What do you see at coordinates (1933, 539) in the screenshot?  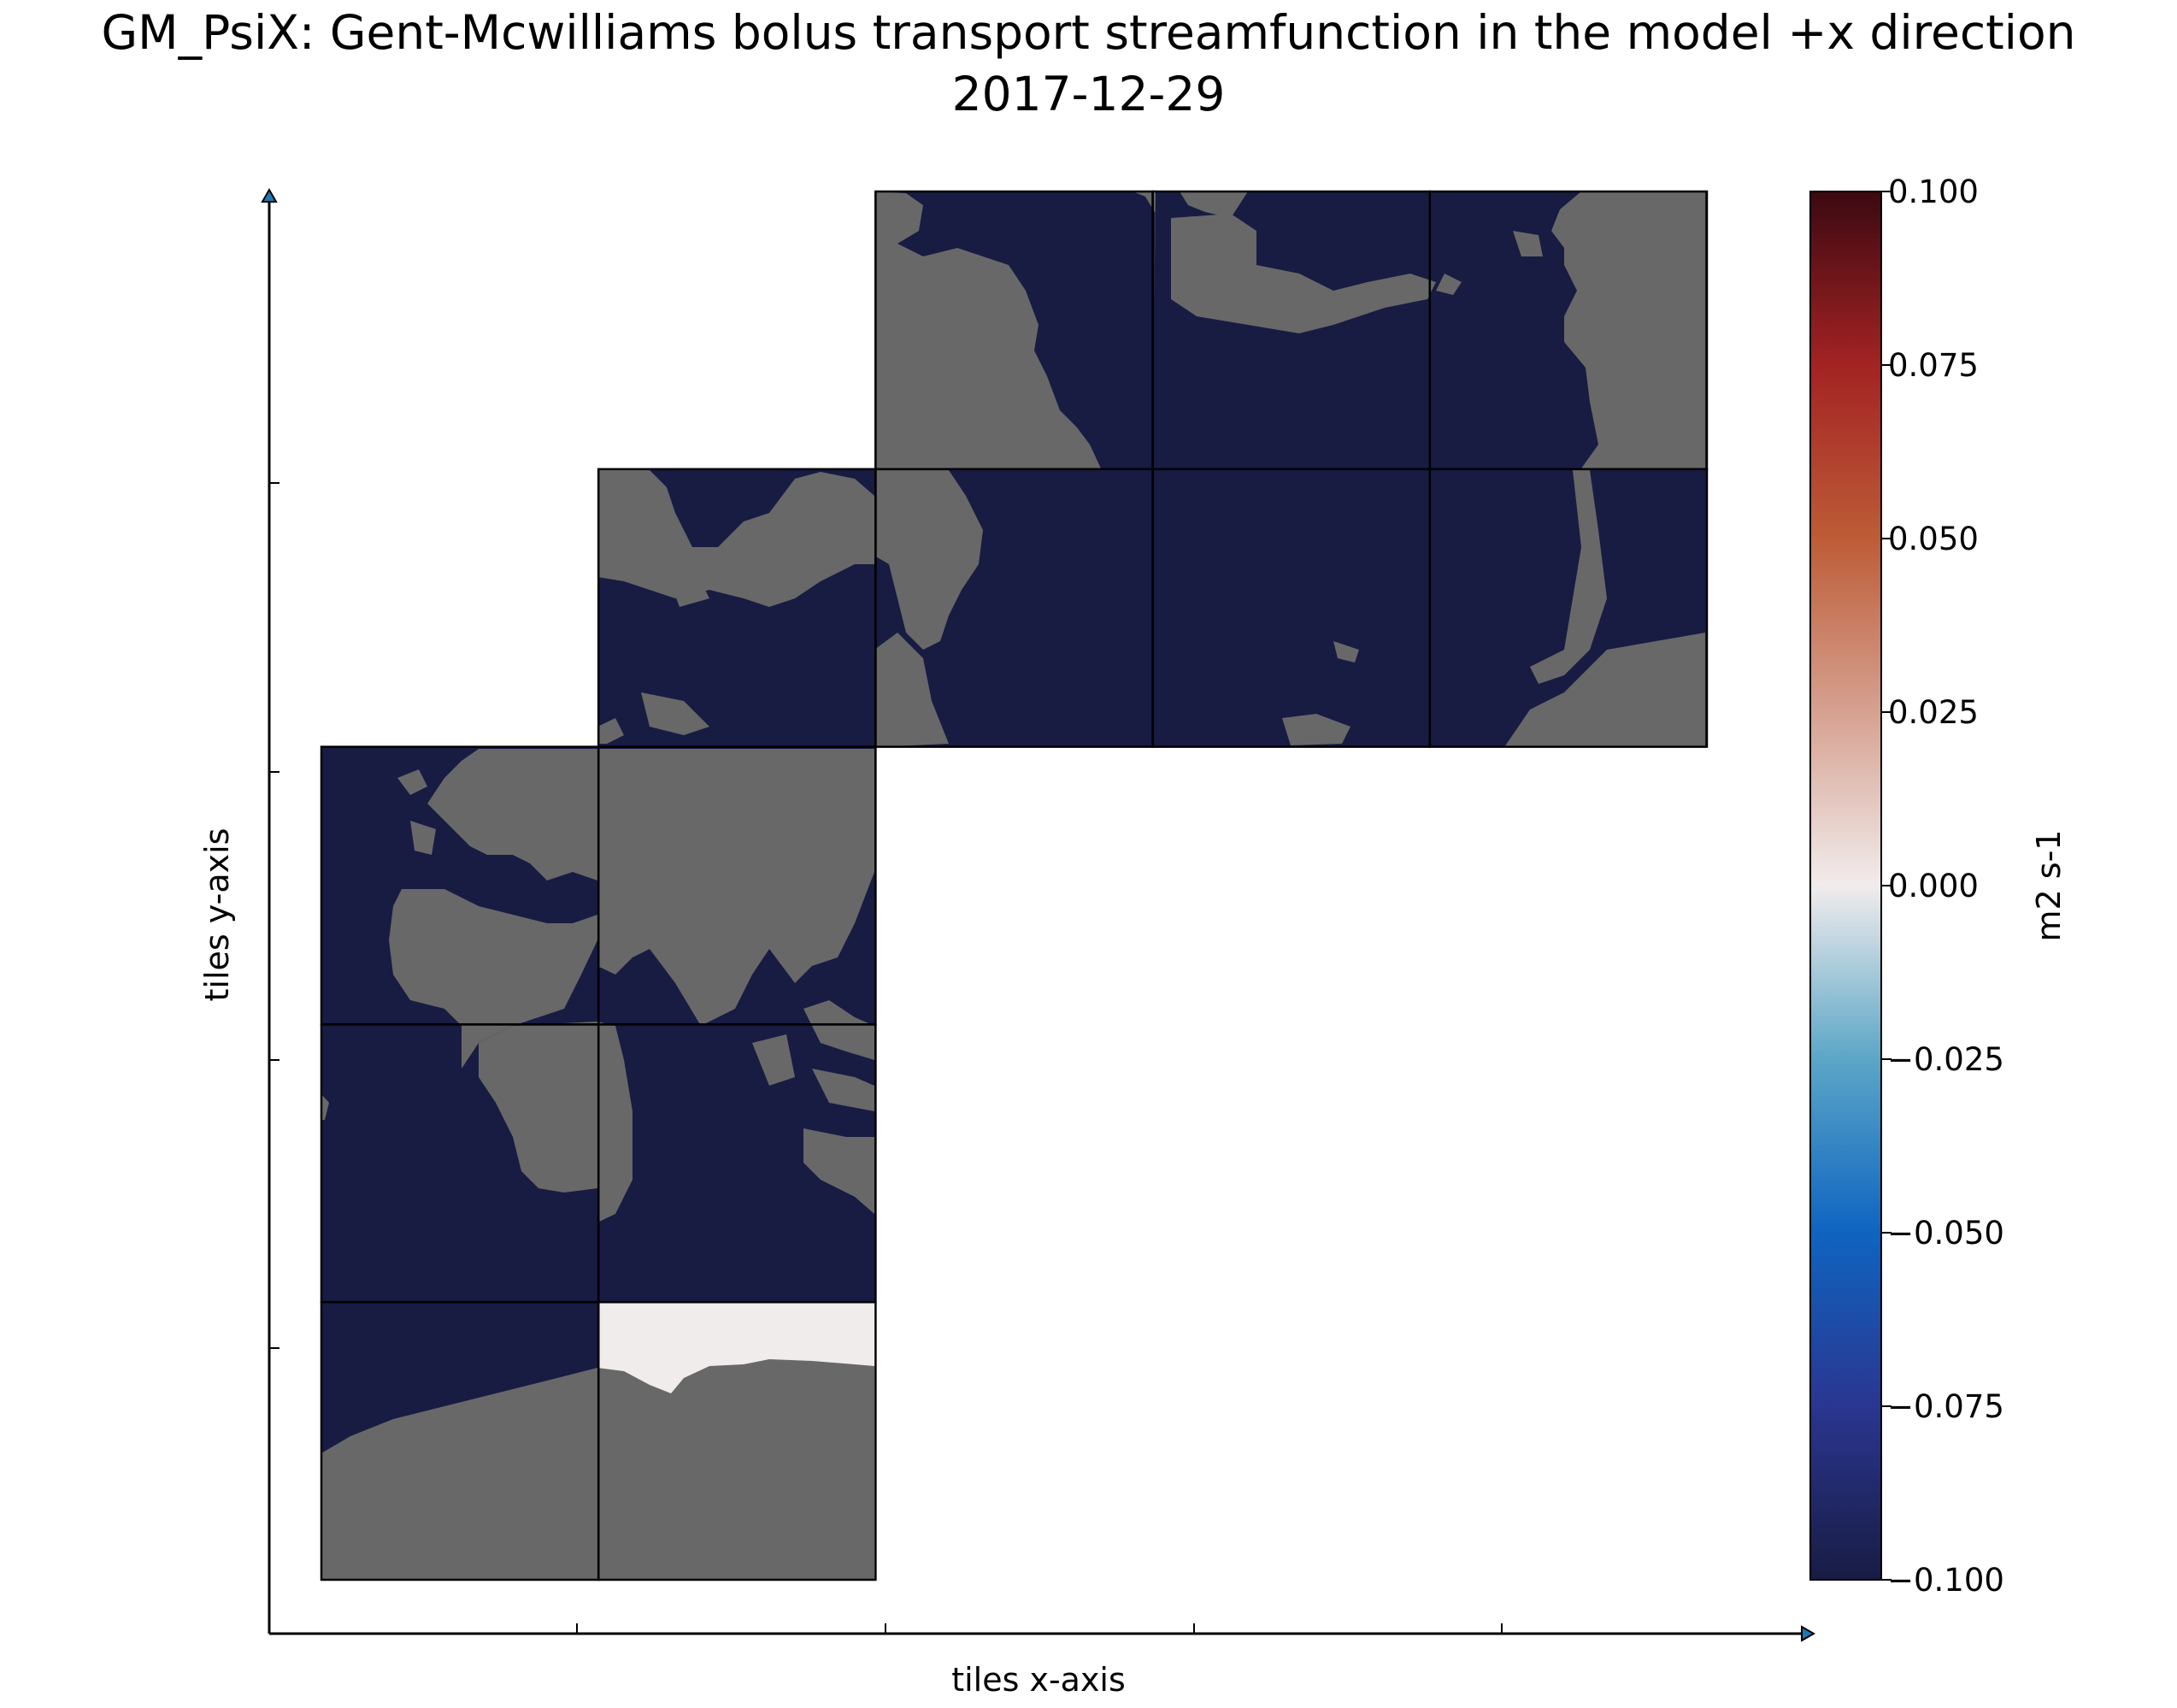 I see `colorbar-tick-label: 0.050` at bounding box center [1933, 539].